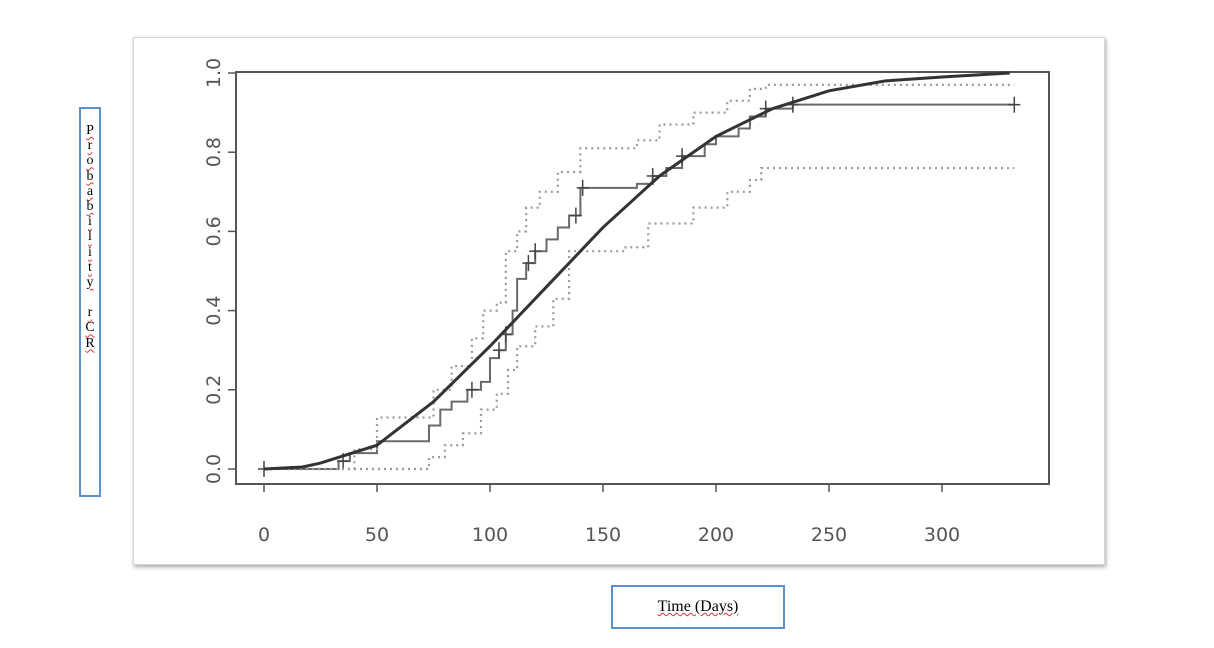 The image size is (1214, 648). What do you see at coordinates (214, 73) in the screenshot?
I see `y-tick-label: 1.0` at bounding box center [214, 73].